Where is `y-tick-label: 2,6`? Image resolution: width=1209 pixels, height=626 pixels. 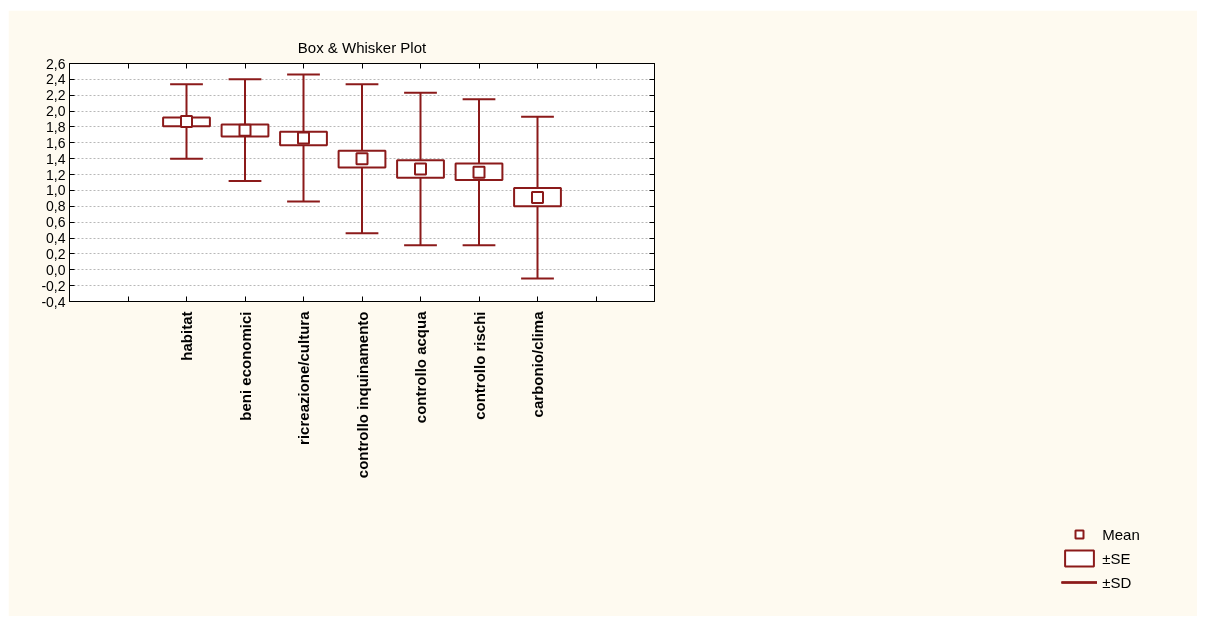 y-tick-label: 2,6 is located at coordinates (56, 63).